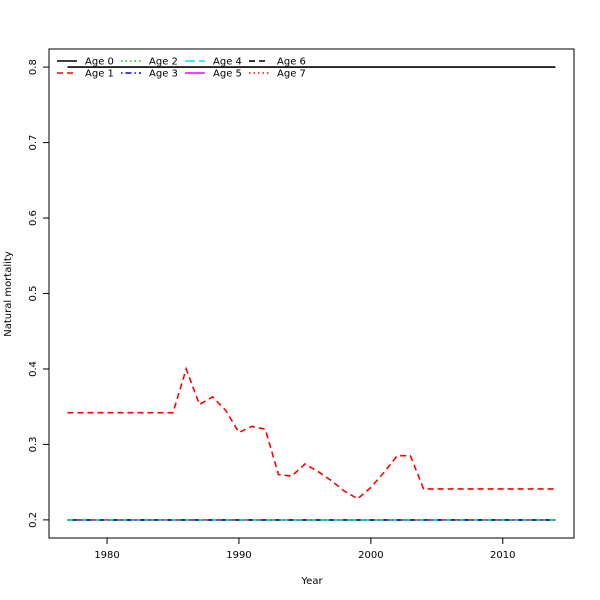 This screenshot has height=600, width=600. Describe the element at coordinates (291, 62) in the screenshot. I see `legend-label-age-6: Age 6` at that location.